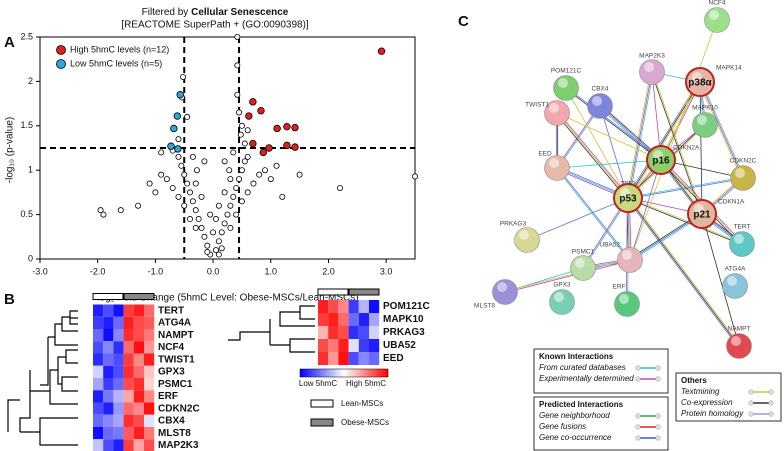 This screenshot has width=784, height=451. What do you see at coordinates (700, 391) in the screenshot?
I see `legend-item: Textmining` at bounding box center [700, 391].